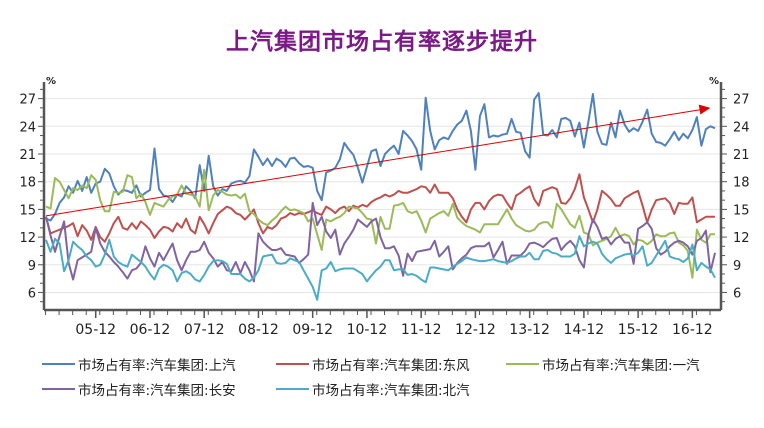 The image size is (764, 428). What do you see at coordinates (741, 100) in the screenshot?
I see `y-tick-label-right: 27` at bounding box center [741, 100].